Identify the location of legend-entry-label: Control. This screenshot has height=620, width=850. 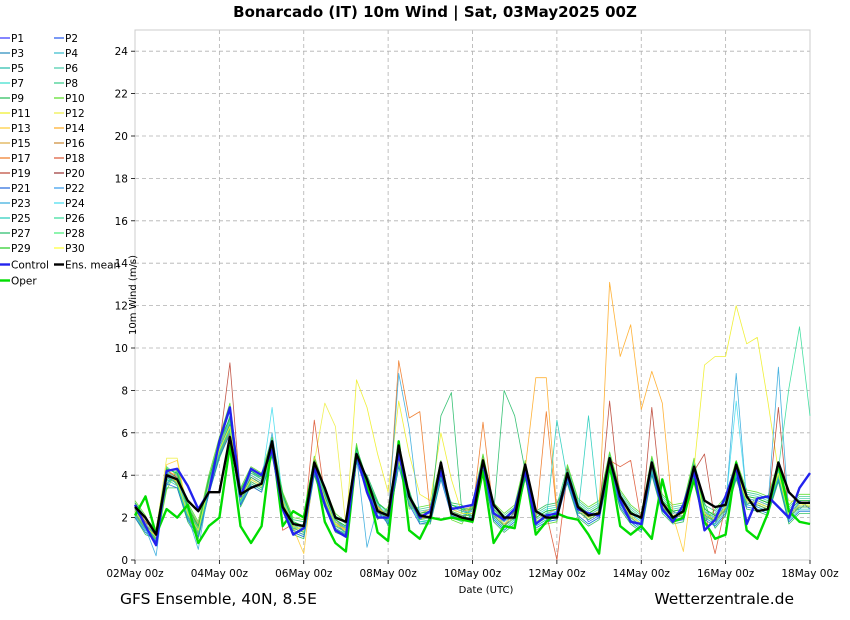
(30, 266).